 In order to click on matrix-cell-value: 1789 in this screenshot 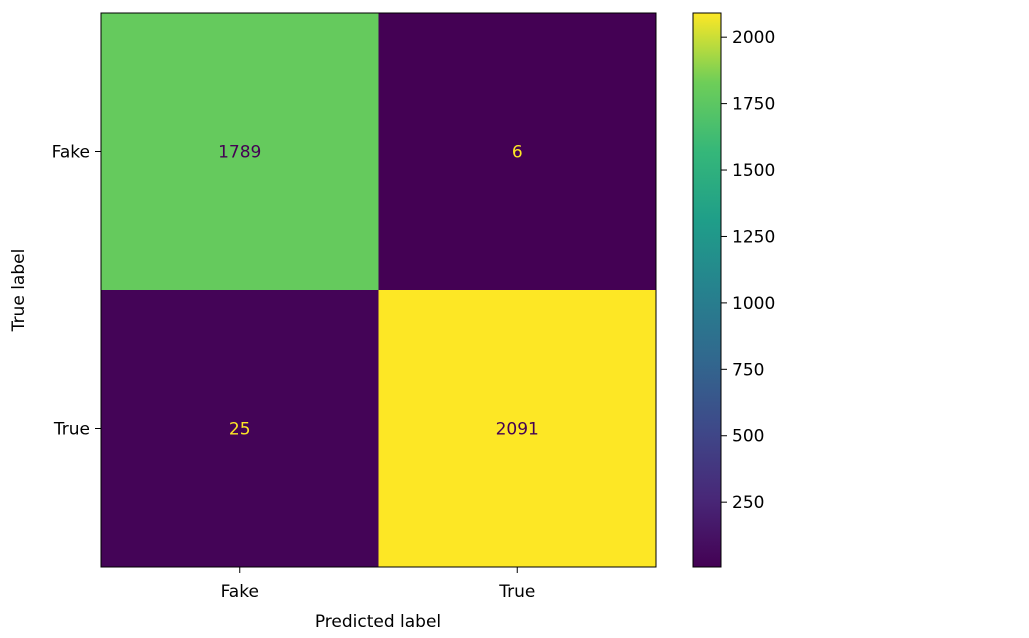, I will do `click(239, 153)`.